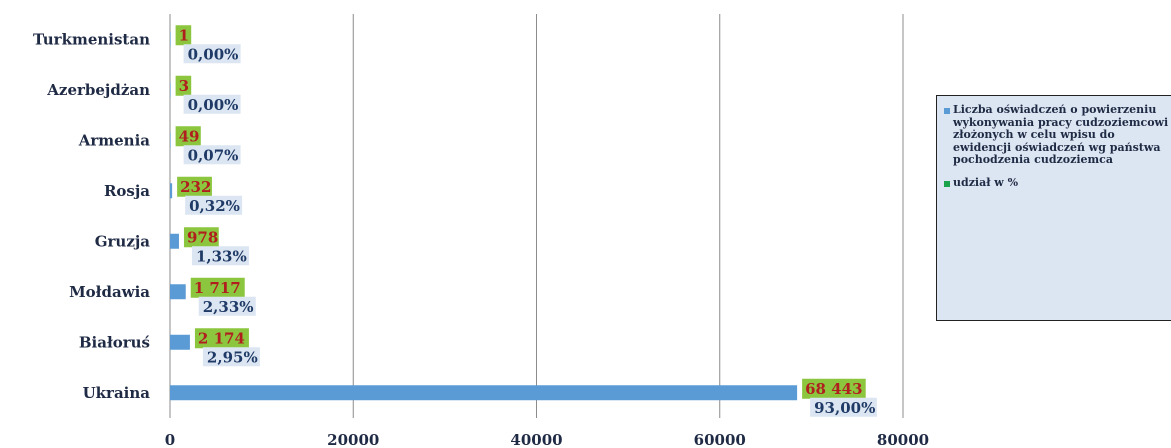 The width and height of the screenshot is (1171, 448). I want to click on value-label: 978, so click(202, 237).